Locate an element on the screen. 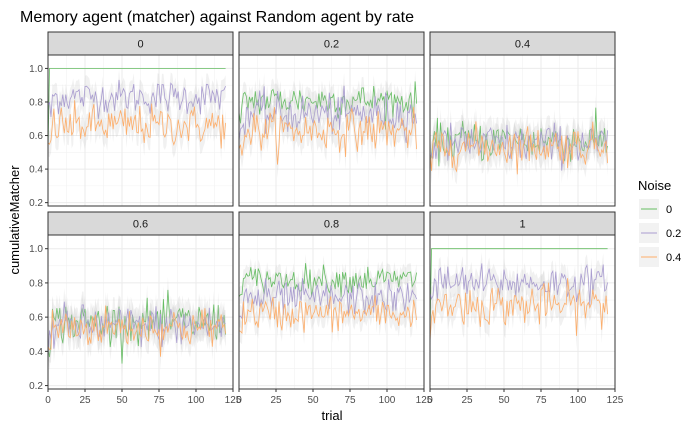 The width and height of the screenshot is (700, 437). facet-strip-label: 0.2 is located at coordinates (331, 45).